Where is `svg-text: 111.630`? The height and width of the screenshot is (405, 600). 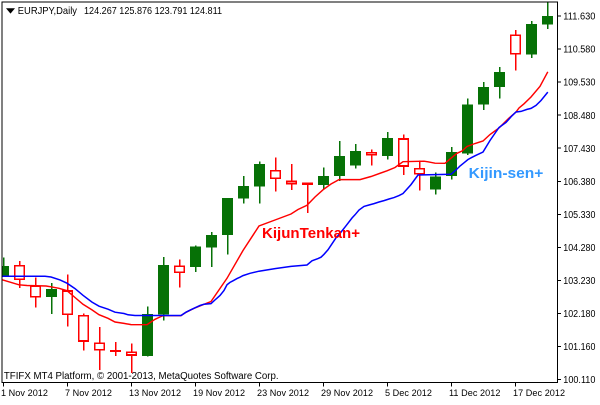
svg-text: 111.630 is located at coordinates (579, 17).